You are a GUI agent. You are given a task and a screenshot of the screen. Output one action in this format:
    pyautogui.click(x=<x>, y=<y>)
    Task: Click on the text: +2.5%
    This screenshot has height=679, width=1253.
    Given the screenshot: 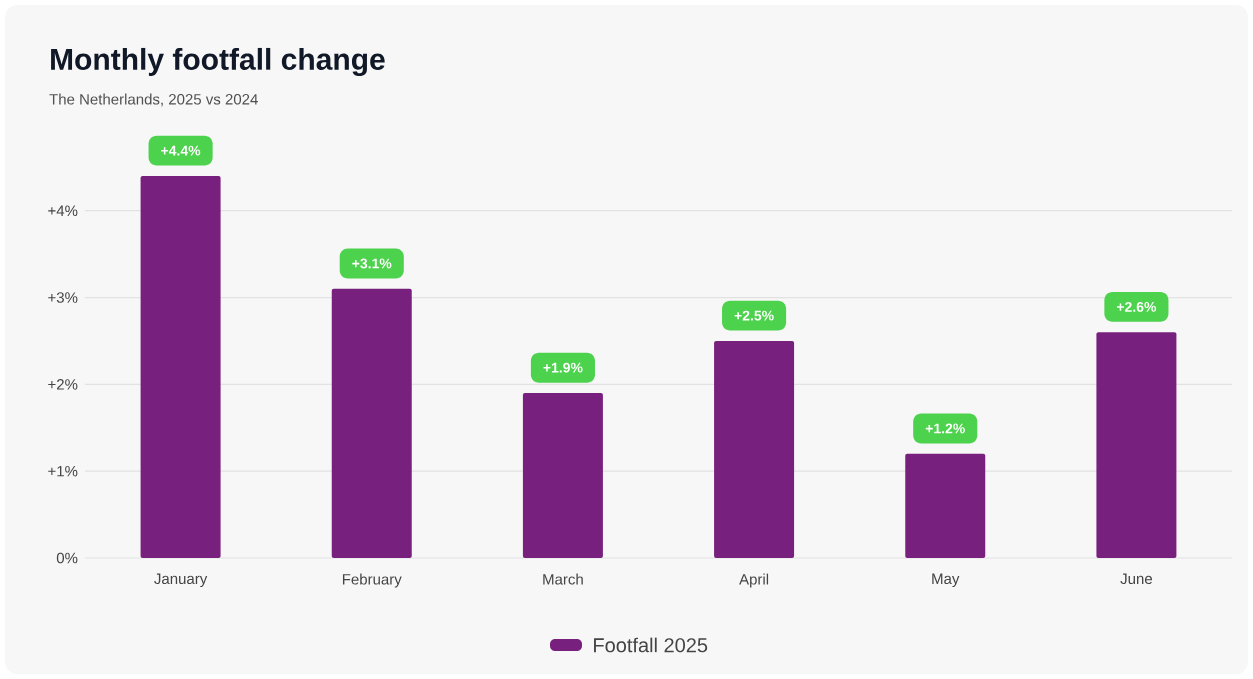 What is the action you would take?
    pyautogui.click(x=754, y=315)
    